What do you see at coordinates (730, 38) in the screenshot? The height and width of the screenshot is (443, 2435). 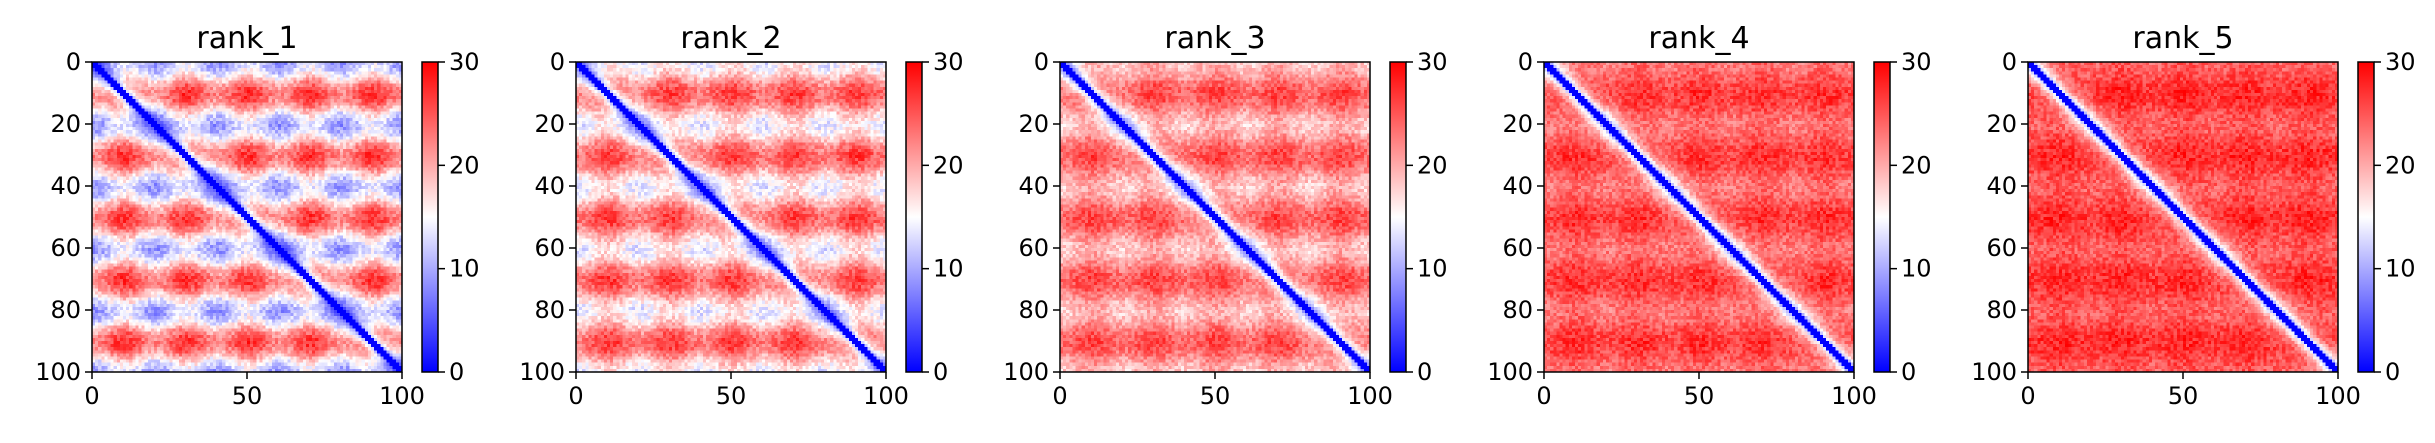 I see `panel-title: rank_2` at bounding box center [730, 38].